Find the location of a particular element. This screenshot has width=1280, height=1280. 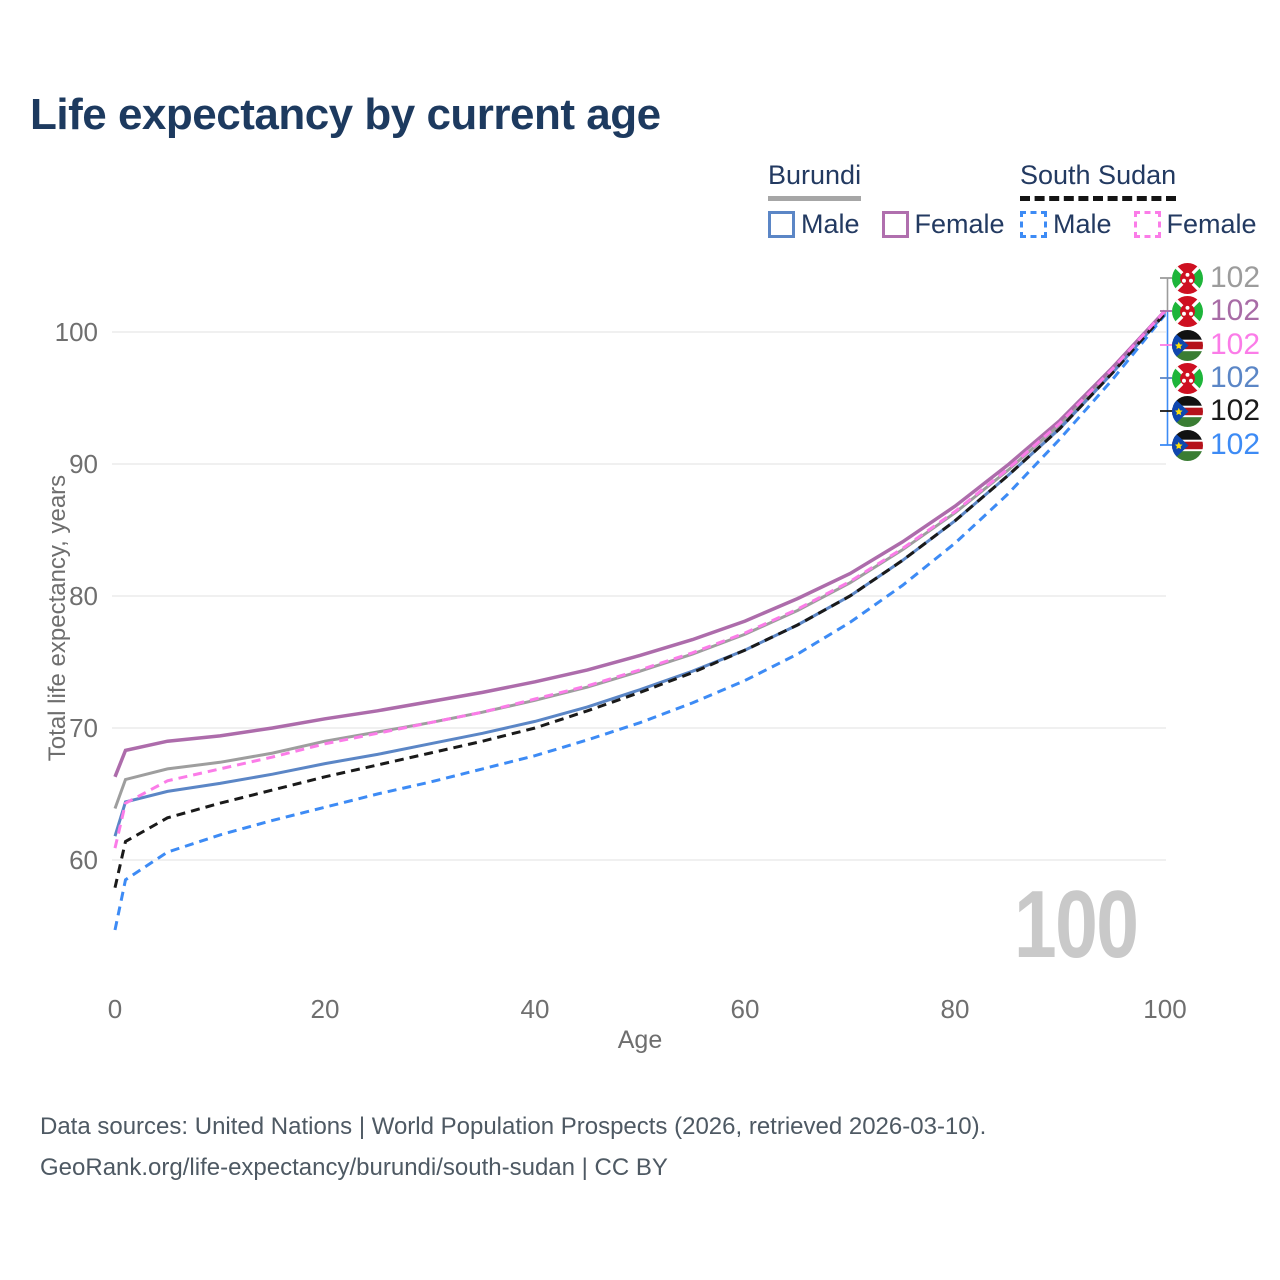

burundi-female-swatch-icon is located at coordinates (895, 224).